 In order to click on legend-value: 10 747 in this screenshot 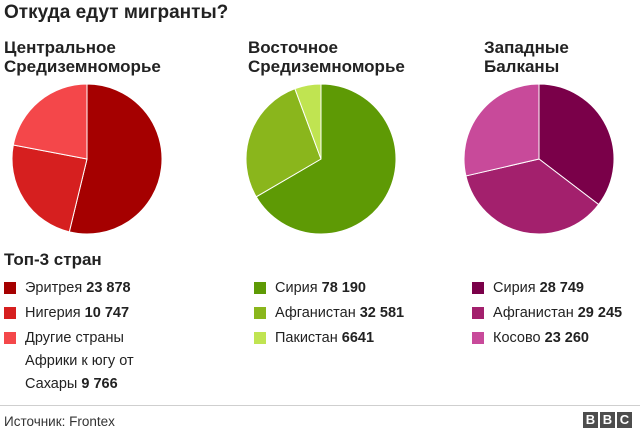, I will do `click(107, 313)`.